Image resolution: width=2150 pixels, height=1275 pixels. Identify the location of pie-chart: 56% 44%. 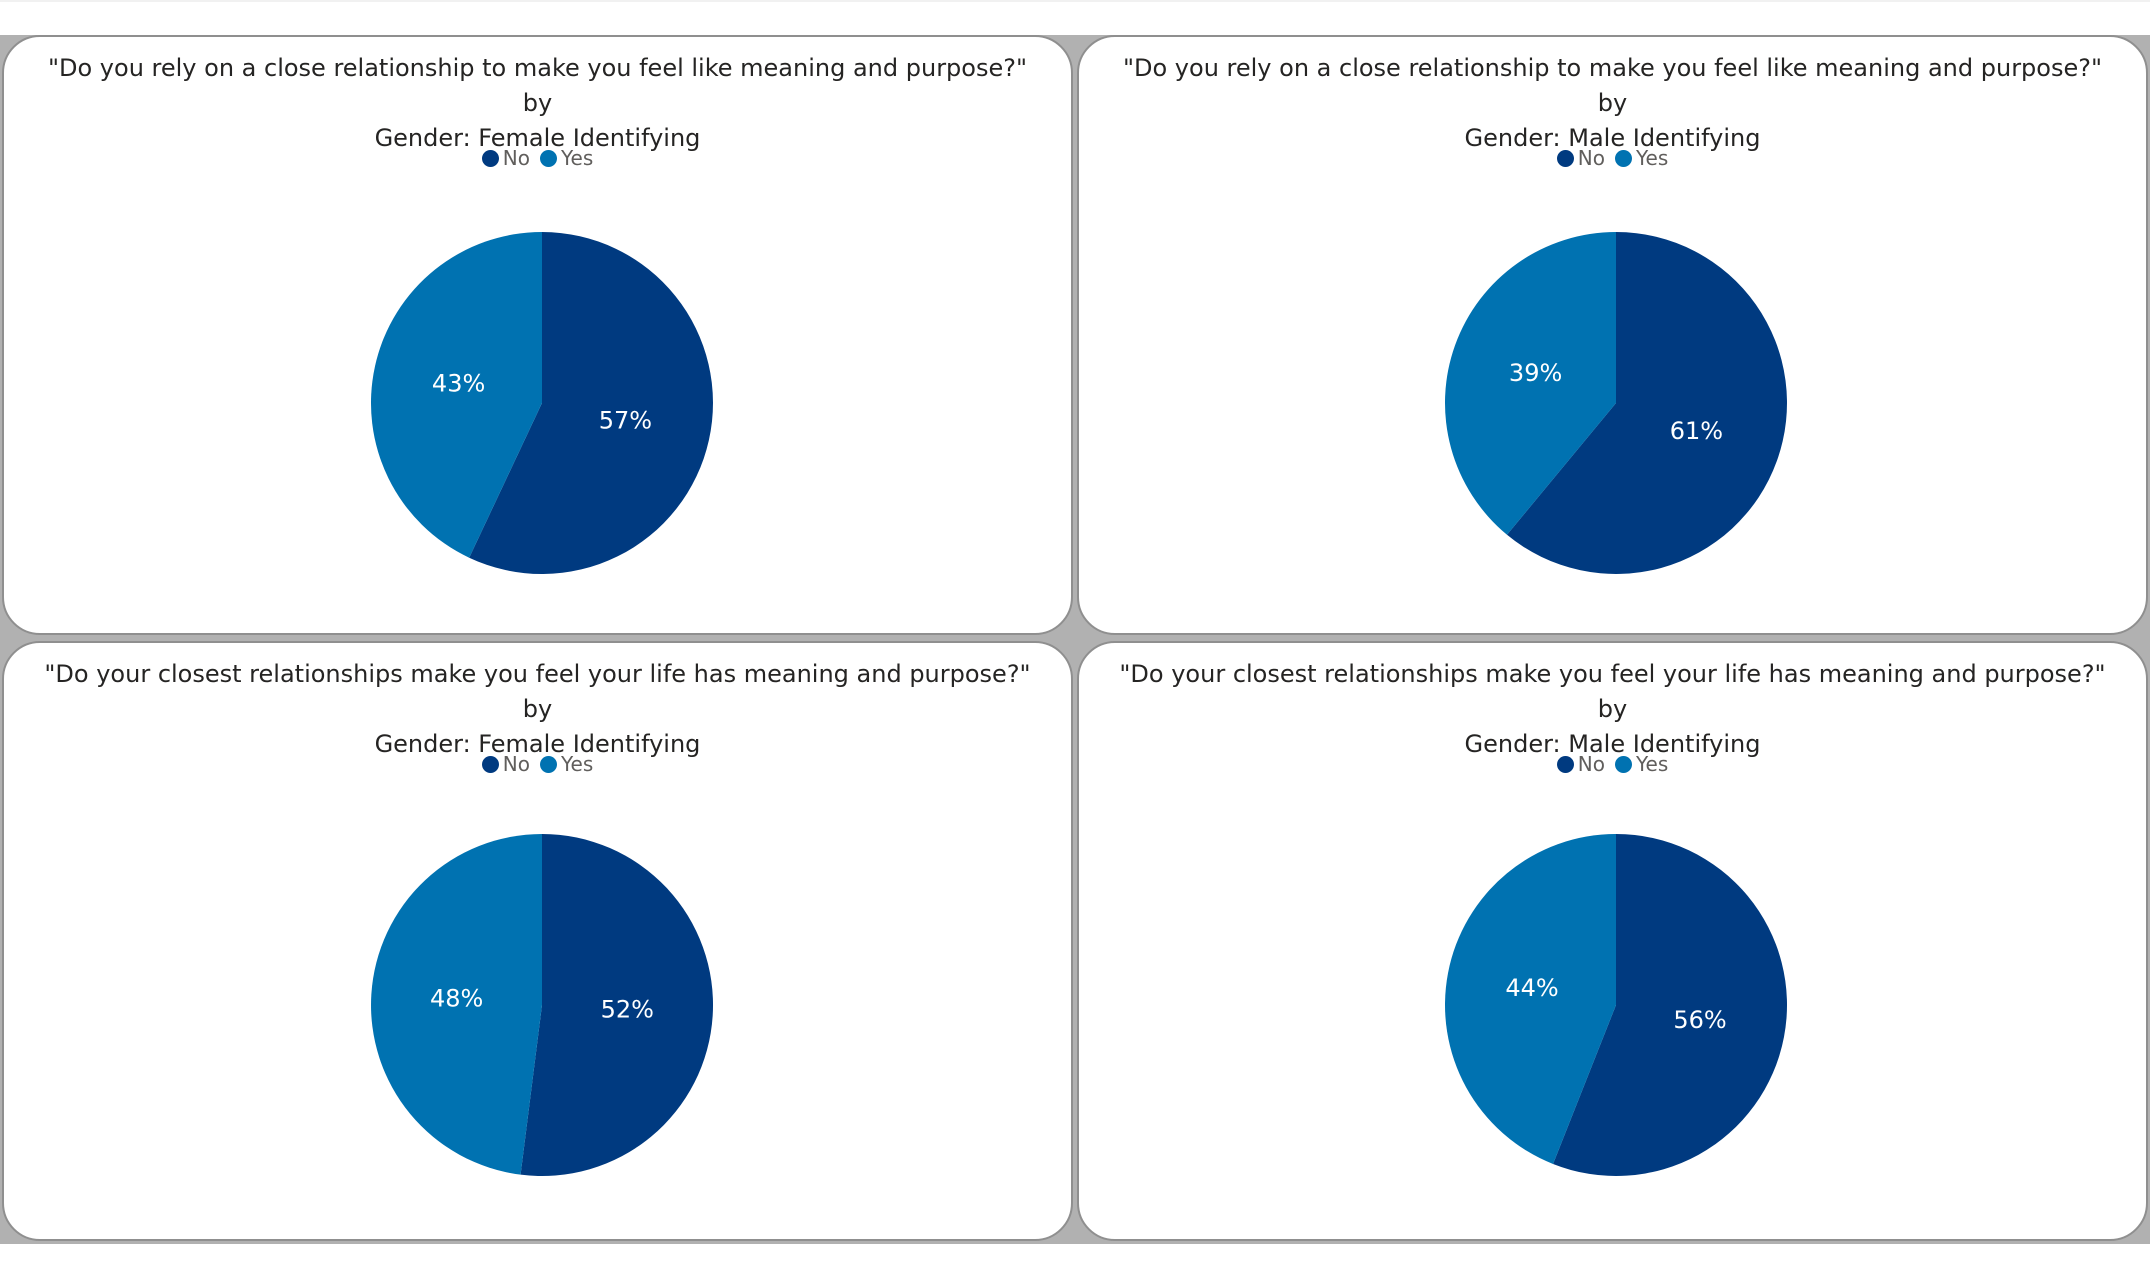
(1616, 1005).